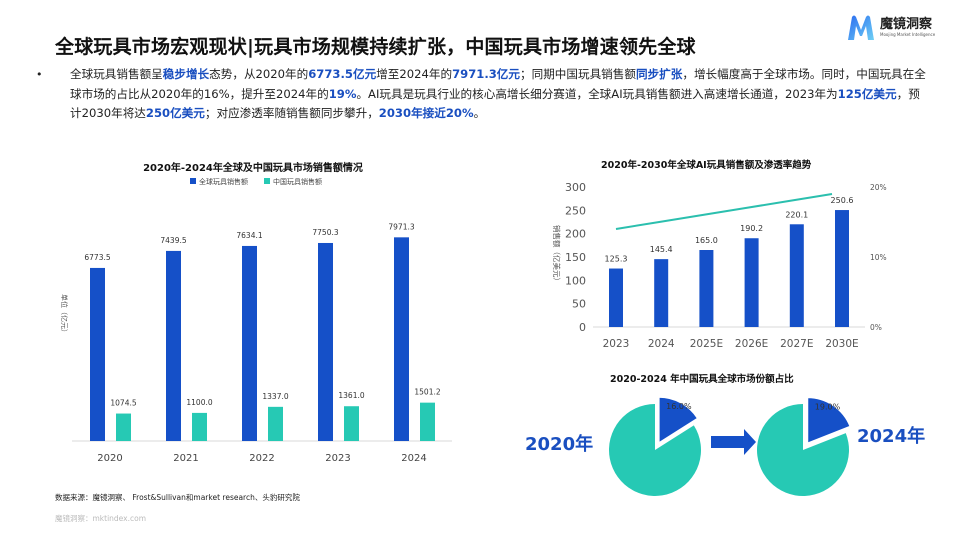  What do you see at coordinates (401, 226) in the screenshot?
I see `data-label: 7971.3` at bounding box center [401, 226].